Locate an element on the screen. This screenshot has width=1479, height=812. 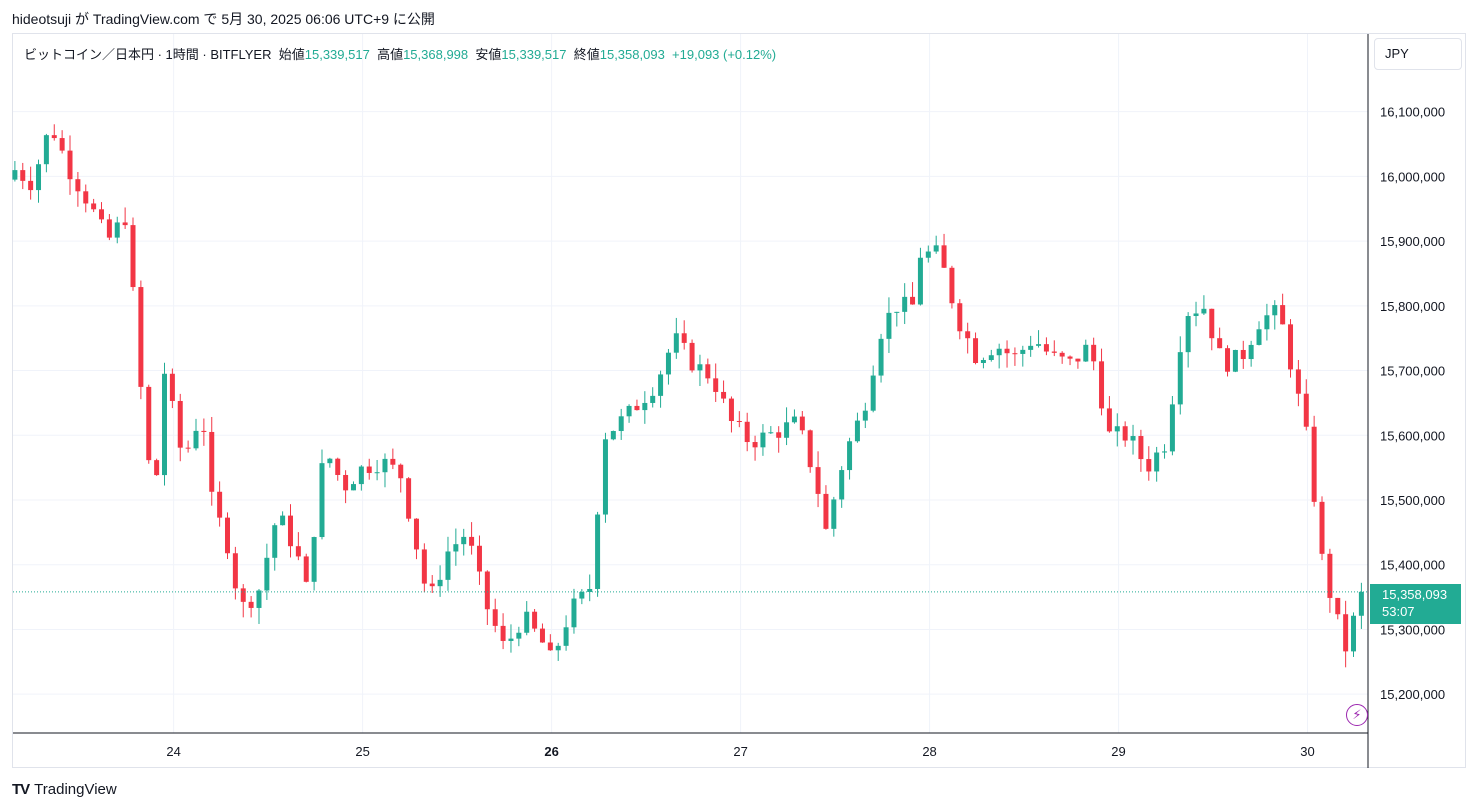
y-tick-label: 16,100,000 is located at coordinates (1412, 112).